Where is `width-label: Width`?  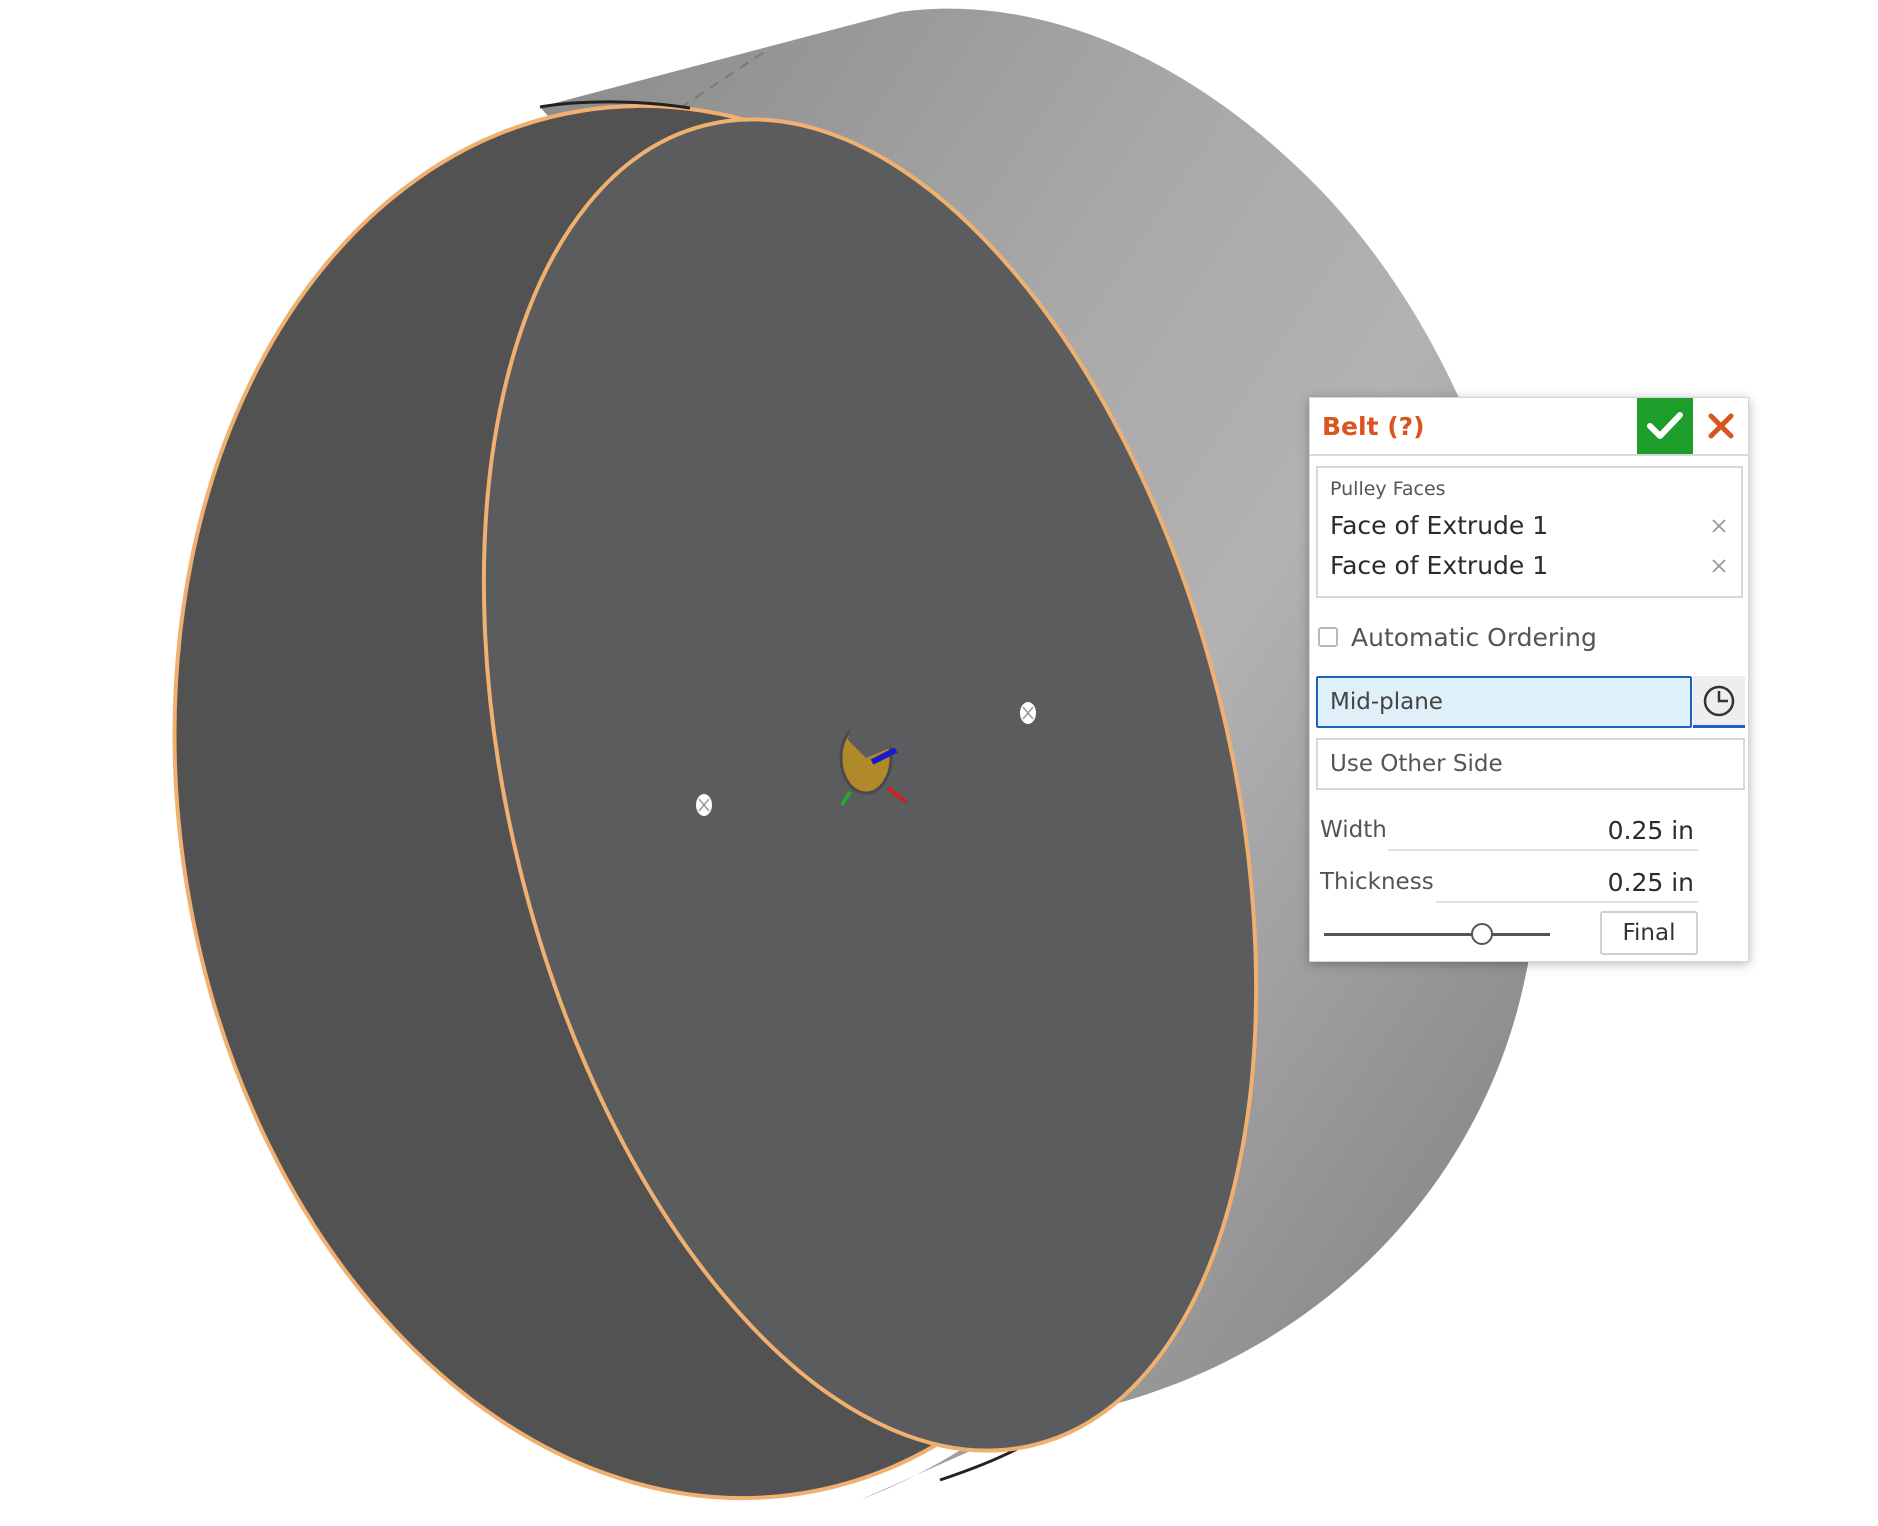 width-label: Width is located at coordinates (1353, 830).